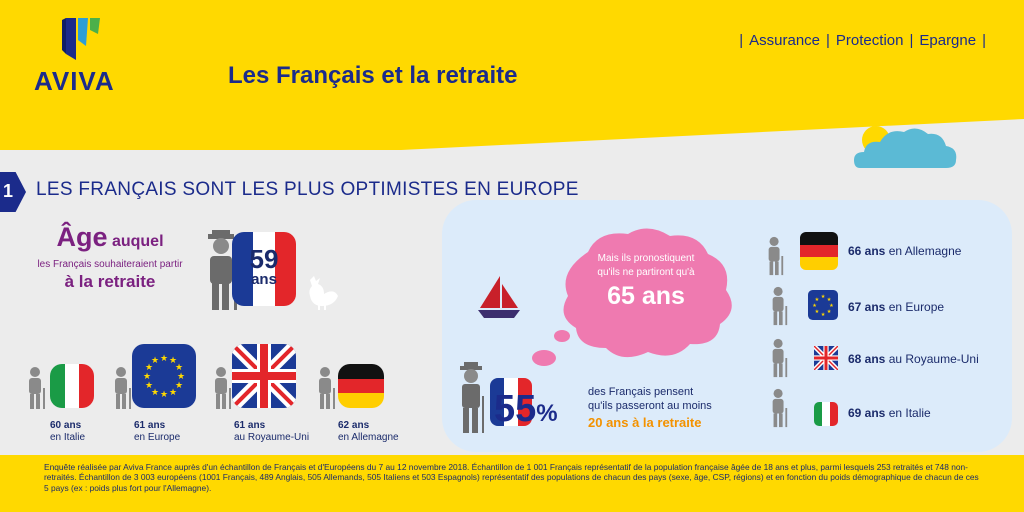 The image size is (1024, 512). I want to click on wish-germany: 62 ans en Allemagne, so click(368, 432).